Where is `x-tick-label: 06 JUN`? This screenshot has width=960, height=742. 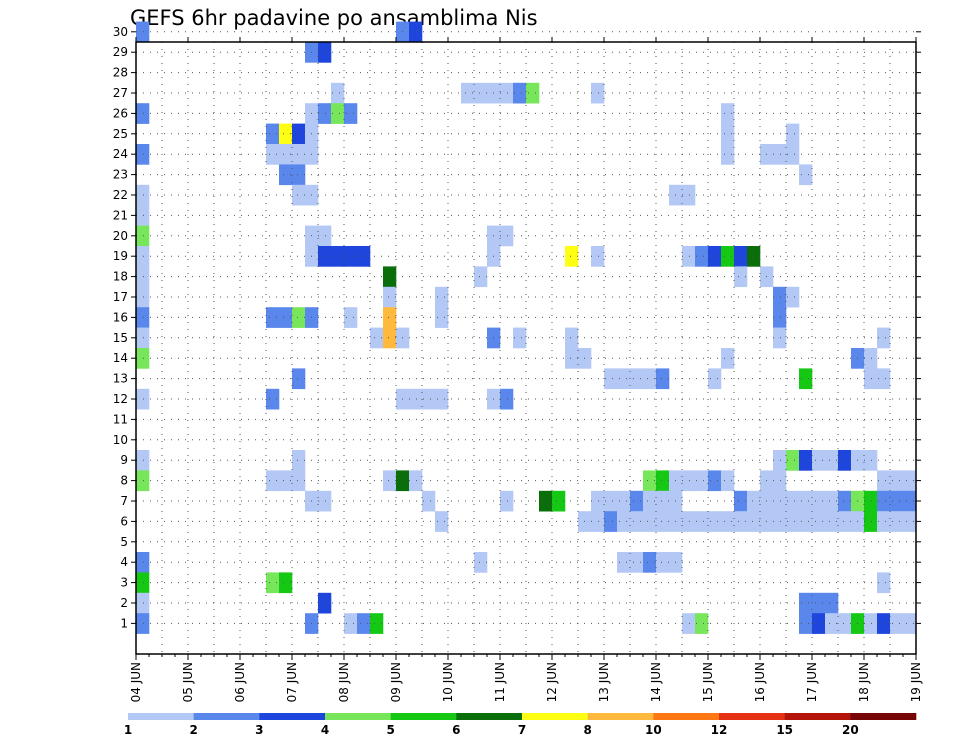
x-tick-label: 06 JUN is located at coordinates (240, 682).